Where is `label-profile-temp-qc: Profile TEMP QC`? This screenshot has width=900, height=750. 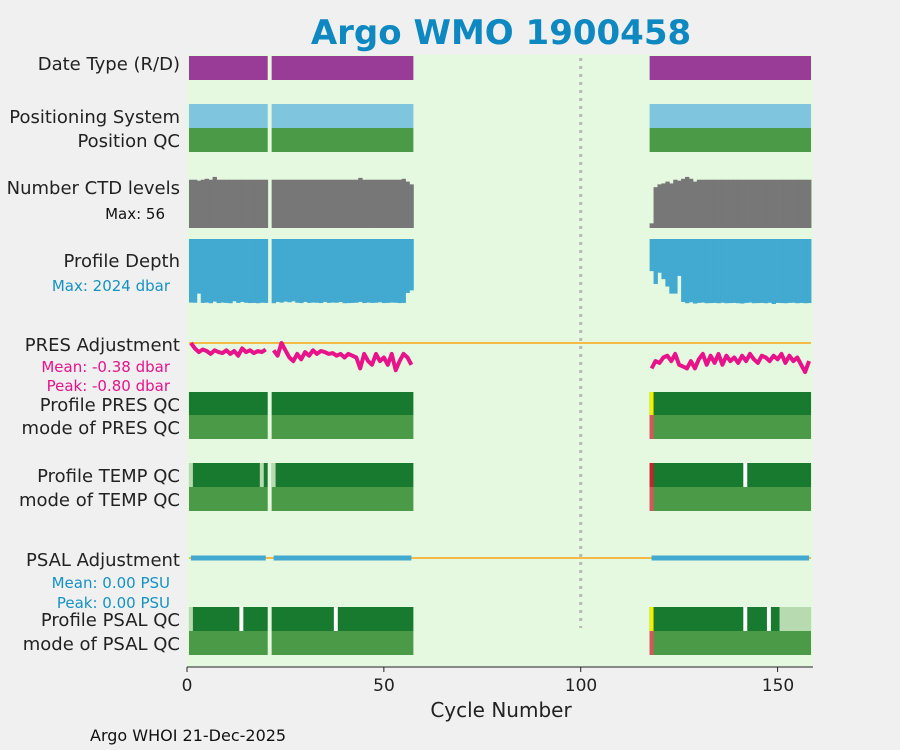 label-profile-temp-qc: Profile TEMP QC is located at coordinates (108, 476).